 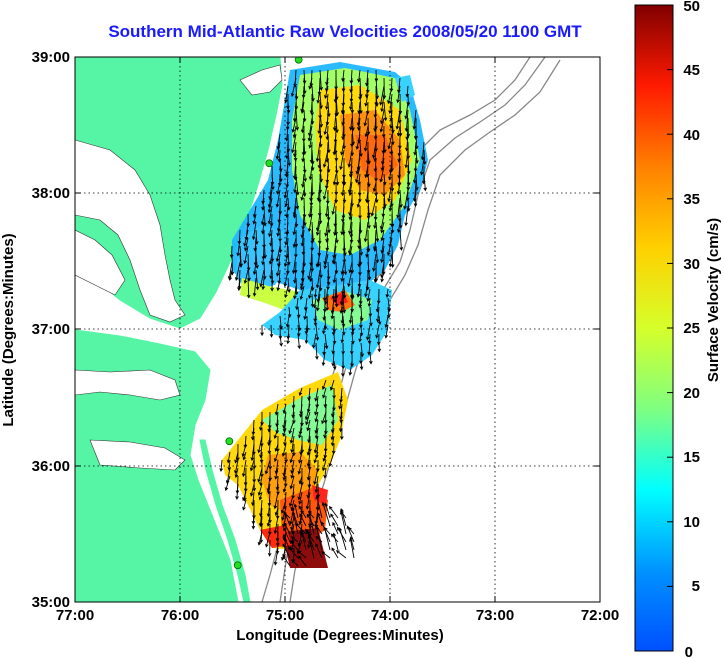 What do you see at coordinates (696, 586) in the screenshot?
I see `colorbar-tick-label: 5` at bounding box center [696, 586].